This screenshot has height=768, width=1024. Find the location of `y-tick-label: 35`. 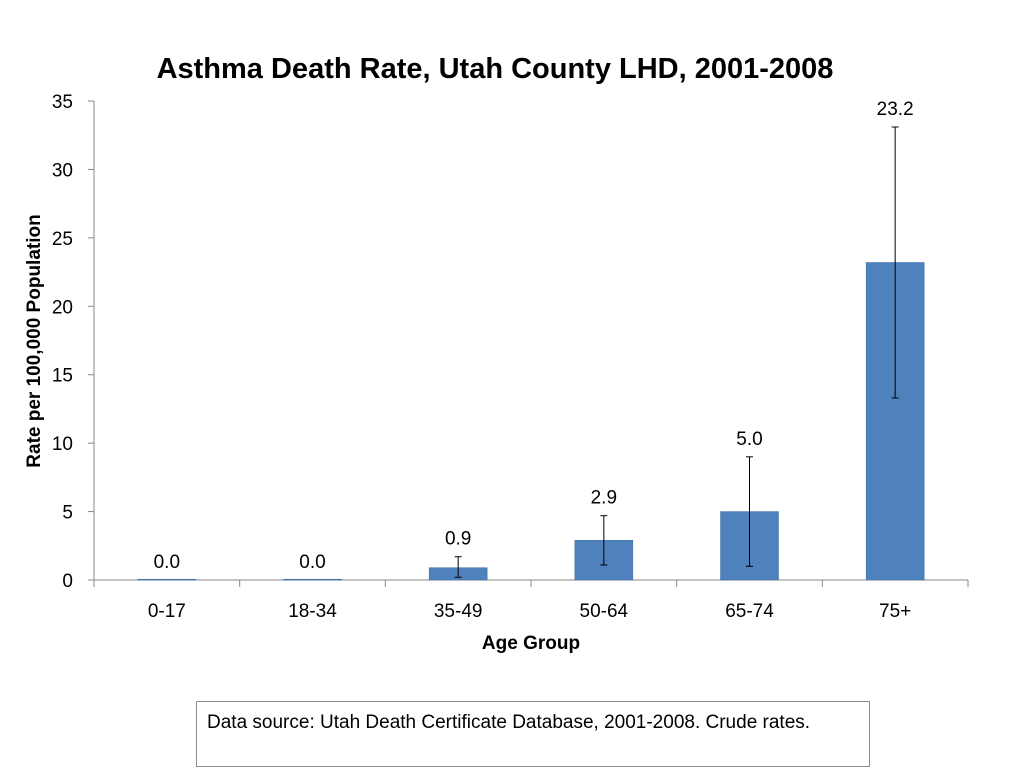

y-tick-label: 35 is located at coordinates (62, 102).